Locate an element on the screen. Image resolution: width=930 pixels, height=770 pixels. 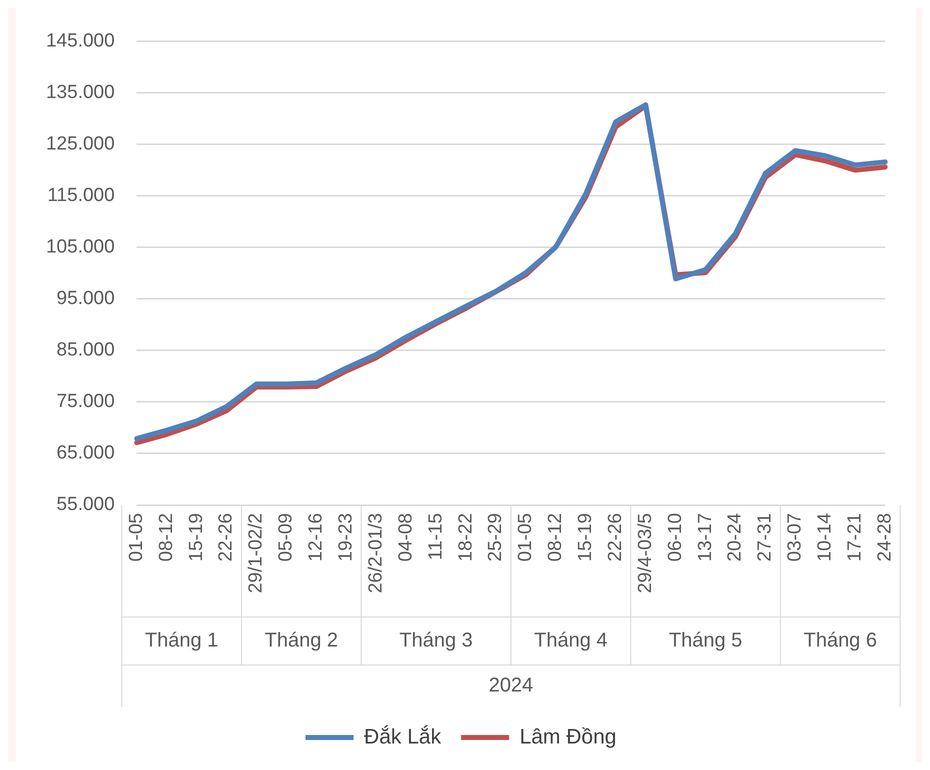
x-tick-label: 27-31 is located at coordinates (765, 537).